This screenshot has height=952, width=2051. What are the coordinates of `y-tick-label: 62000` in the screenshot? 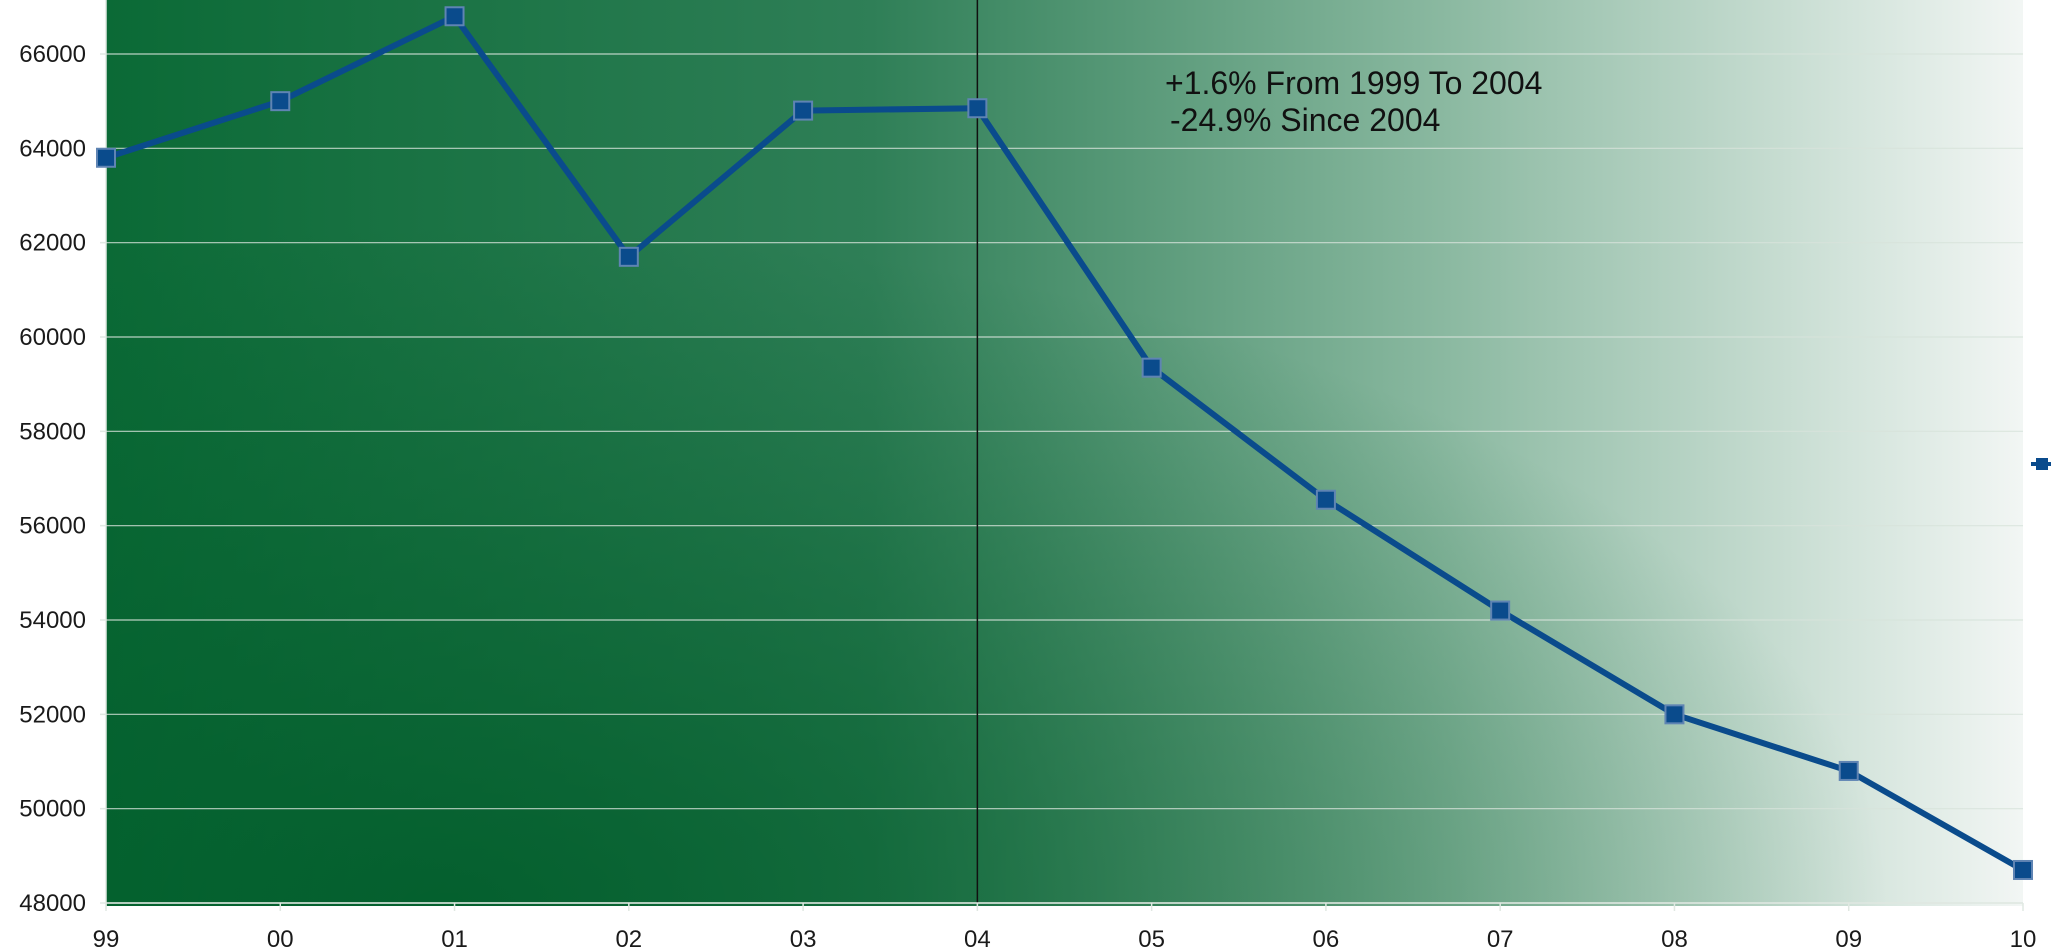 It's located at (52, 243).